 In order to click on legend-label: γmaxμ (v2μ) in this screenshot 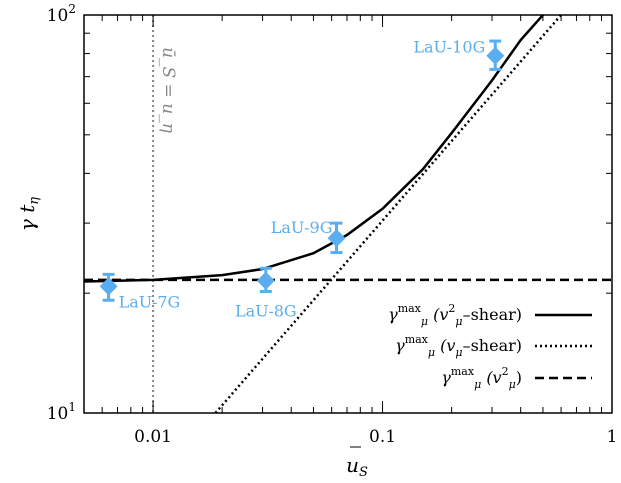, I will do `click(481, 378)`.